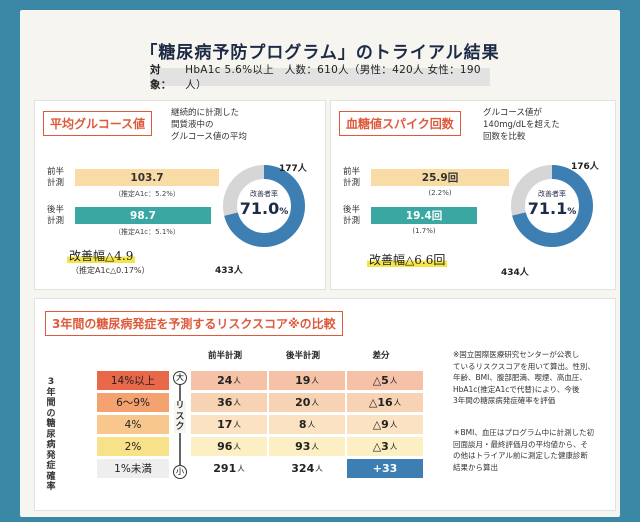 The width and height of the screenshot is (640, 522). I want to click on glucose-second-bar: 98.7, so click(143, 215).